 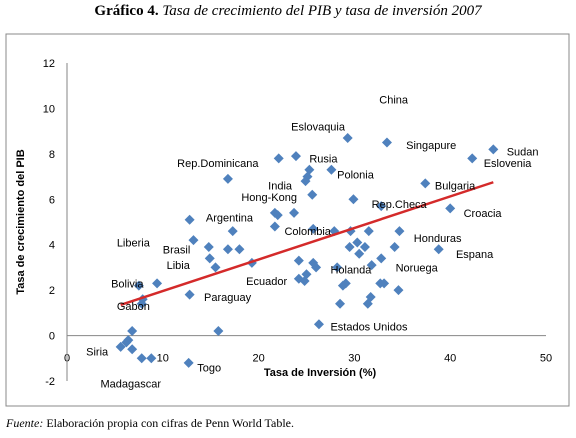 What do you see at coordinates (354, 359) in the screenshot?
I see `x-tick-label: 30` at bounding box center [354, 359].